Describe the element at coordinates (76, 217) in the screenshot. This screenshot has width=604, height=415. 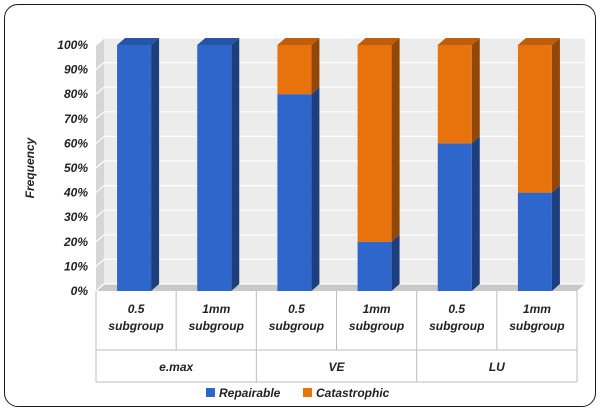
I see `y-tick-label: 30%` at that location.